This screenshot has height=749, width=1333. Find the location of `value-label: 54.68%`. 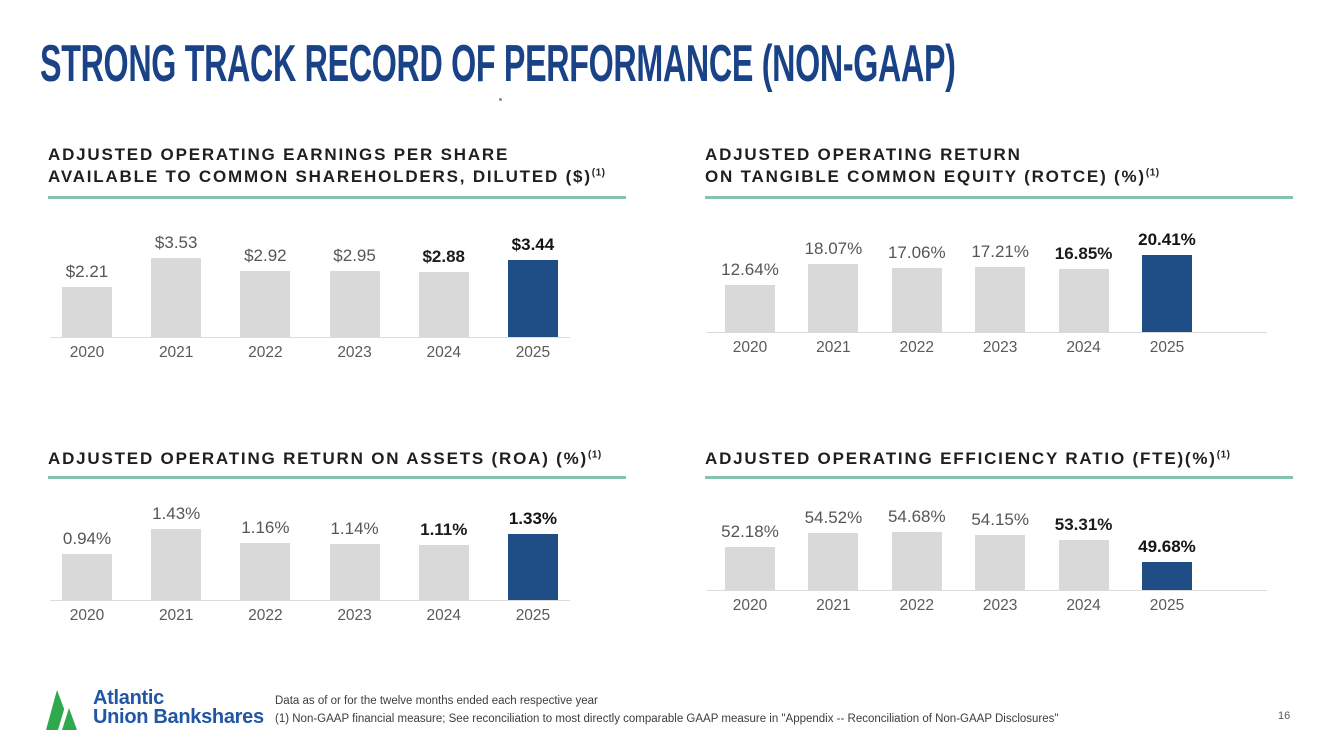

value-label: 54.68% is located at coordinates (916, 516).